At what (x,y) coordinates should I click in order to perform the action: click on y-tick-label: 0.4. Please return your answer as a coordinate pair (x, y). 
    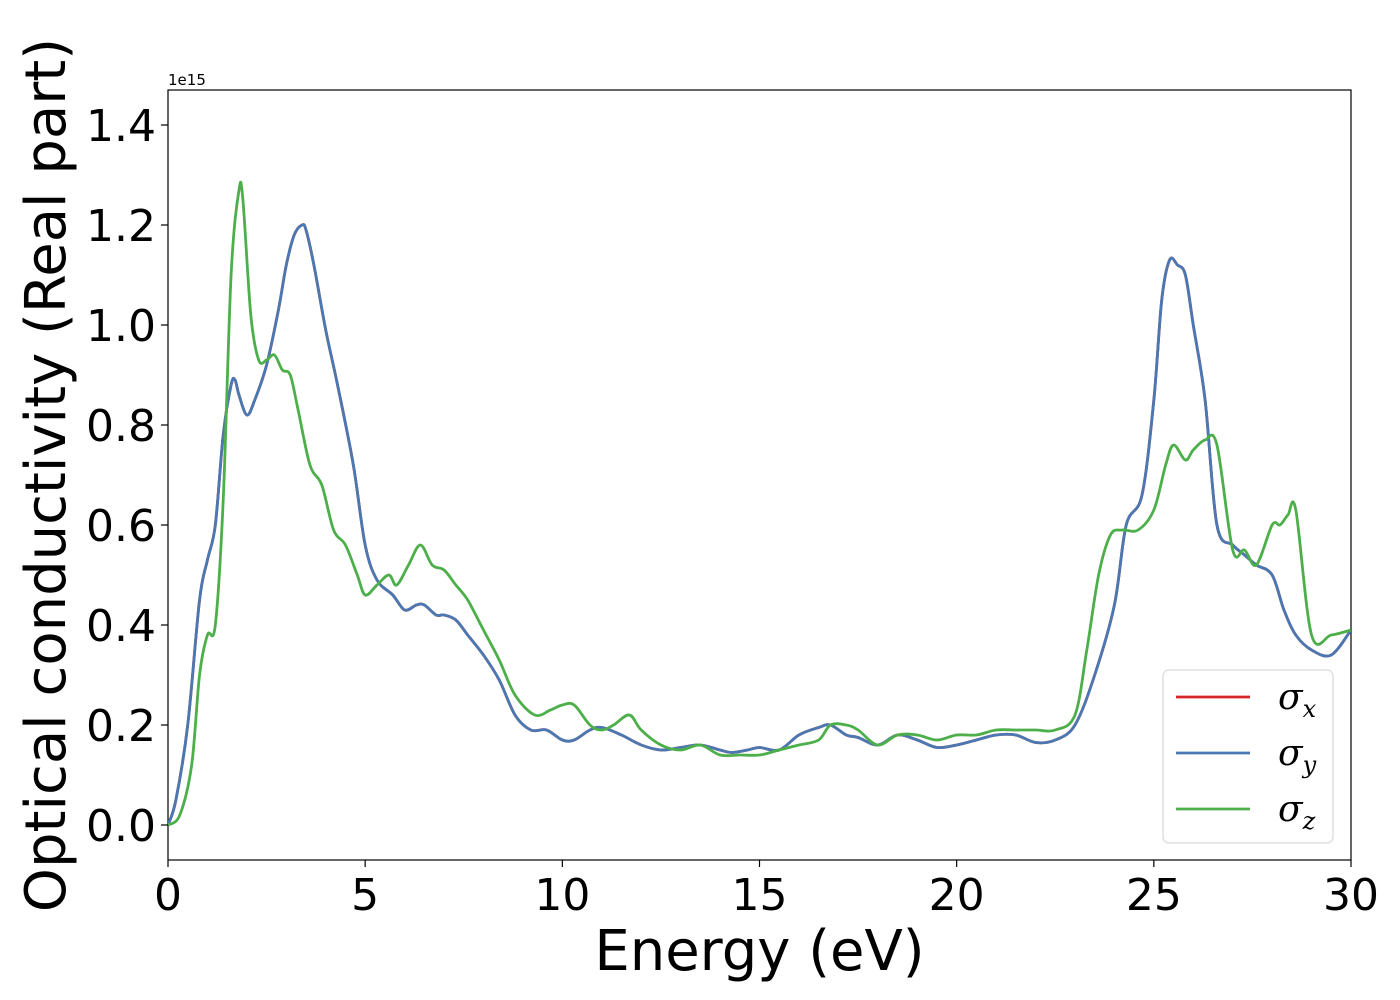
    Looking at the image, I should click on (121, 626).